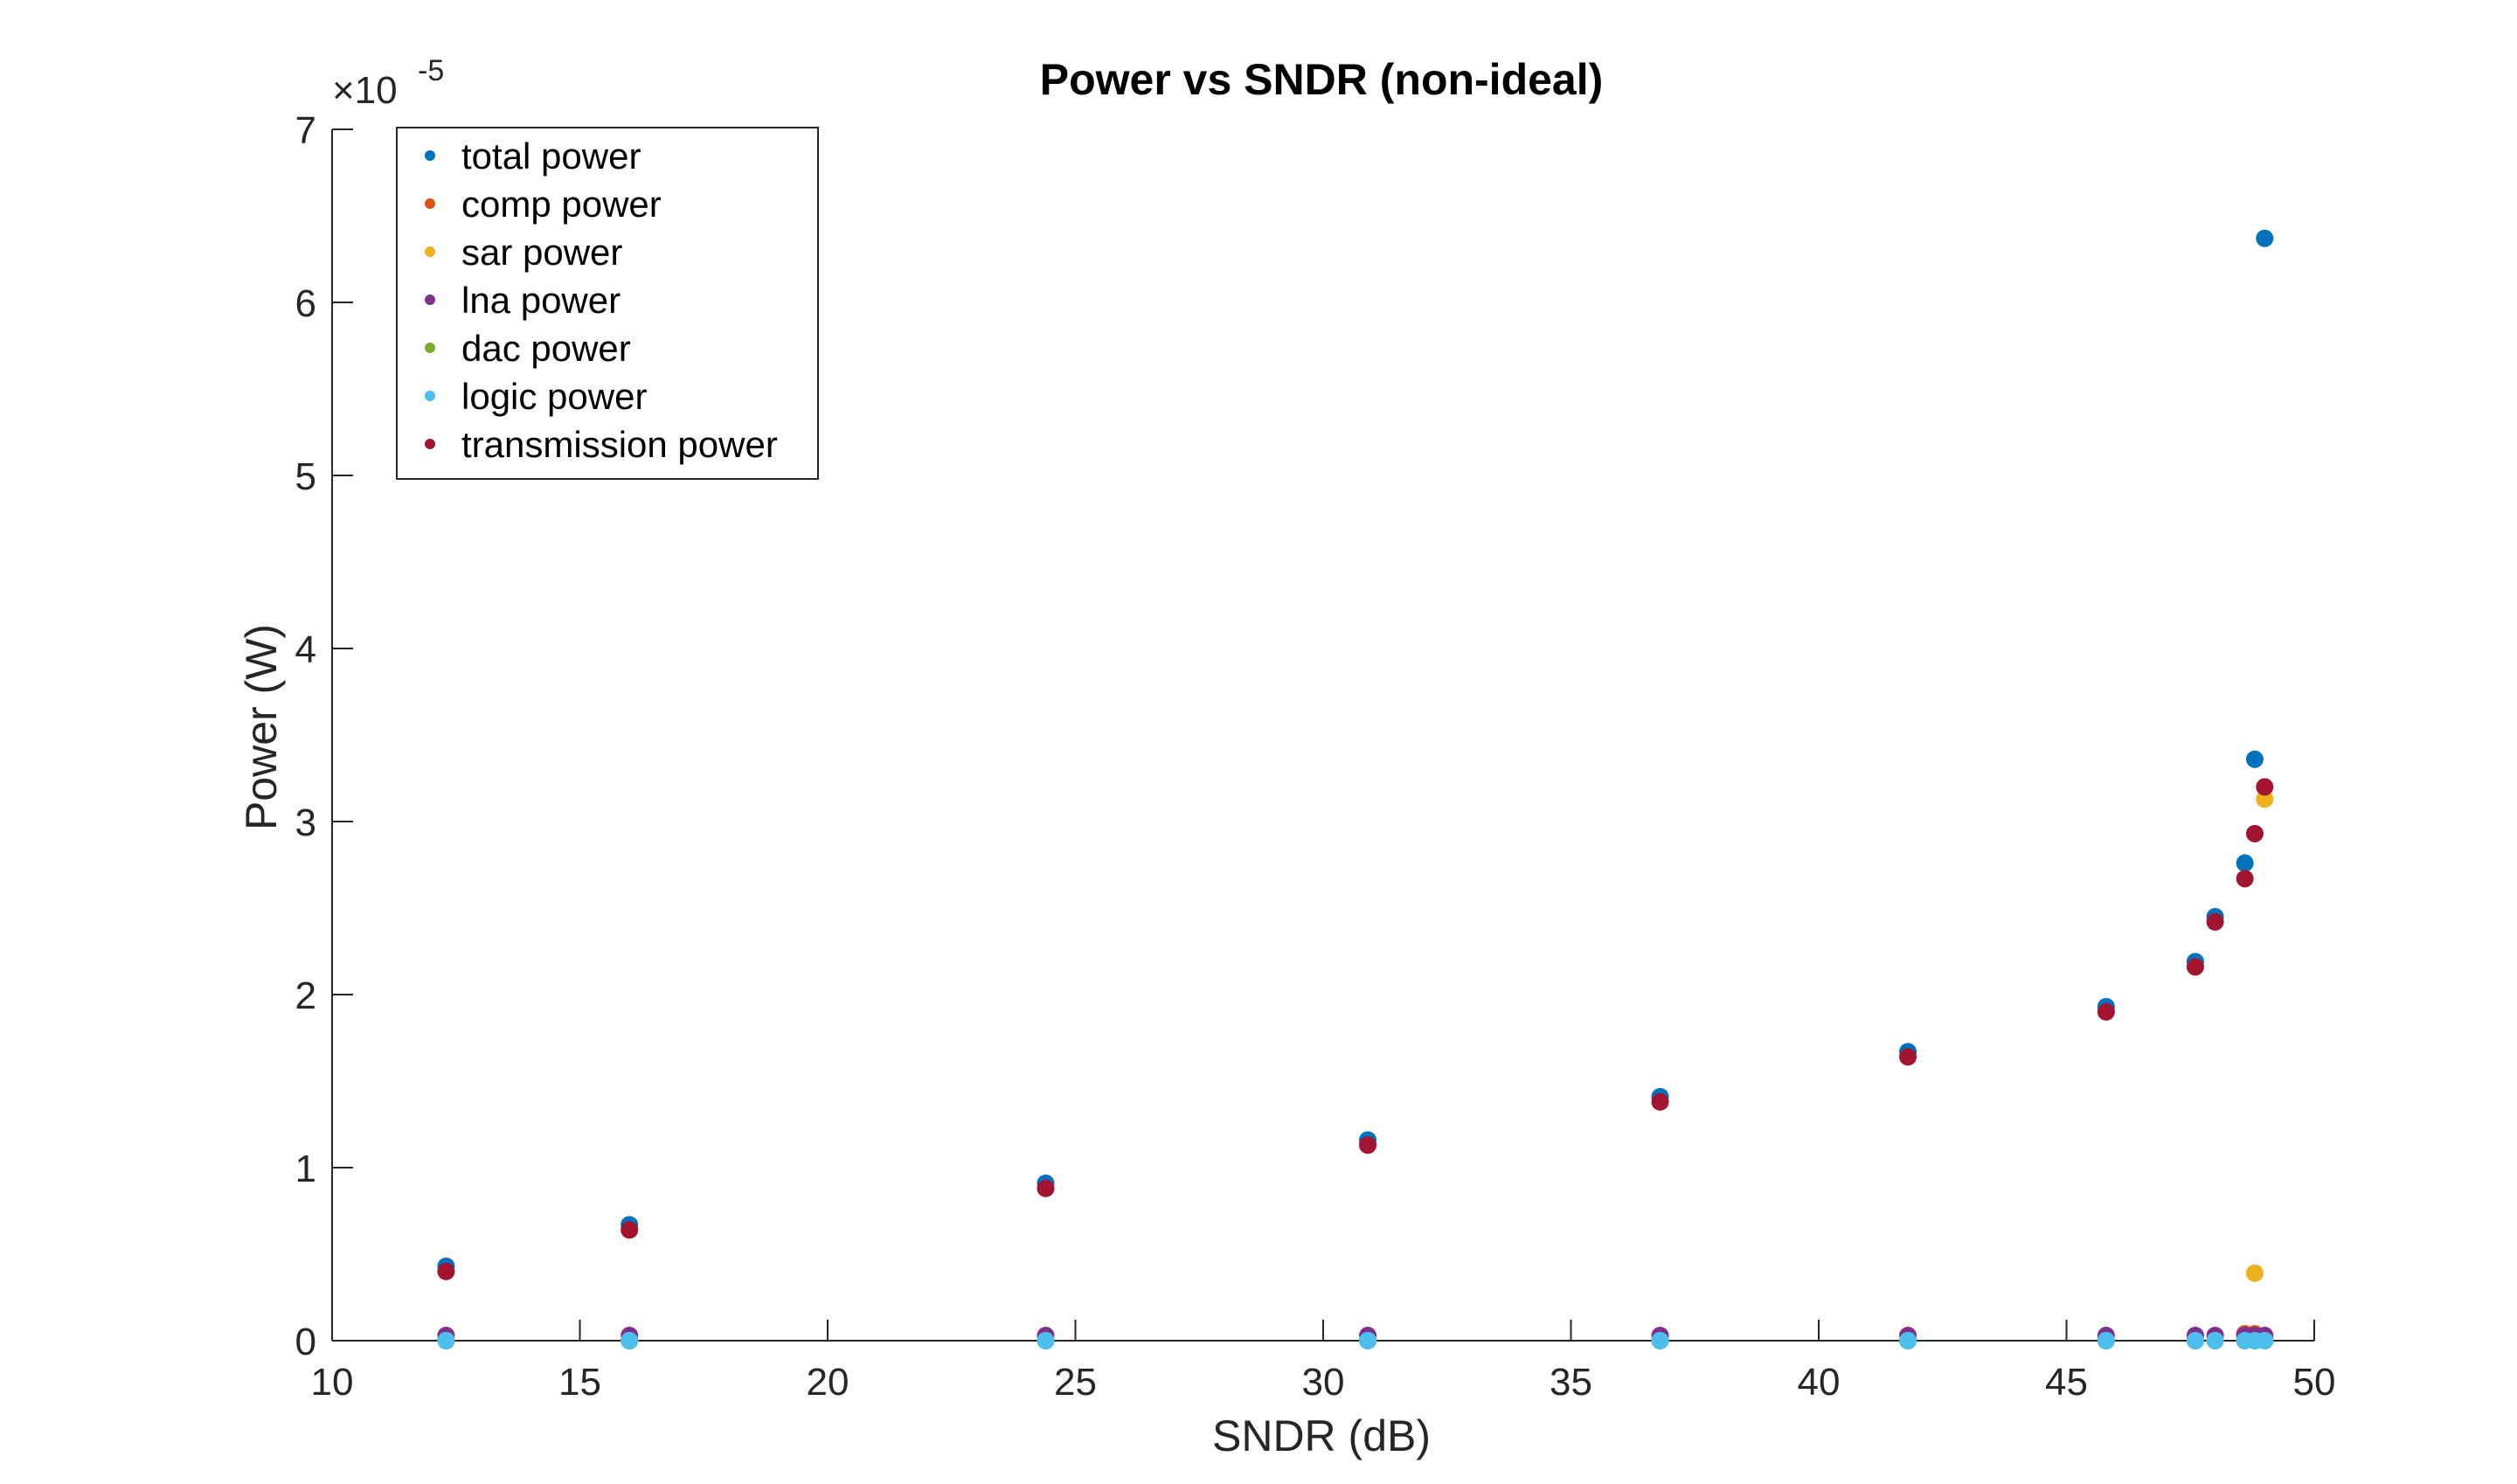 Image resolution: width=2517 pixels, height=1484 pixels. I want to click on legend-label: comp power, so click(561, 204).